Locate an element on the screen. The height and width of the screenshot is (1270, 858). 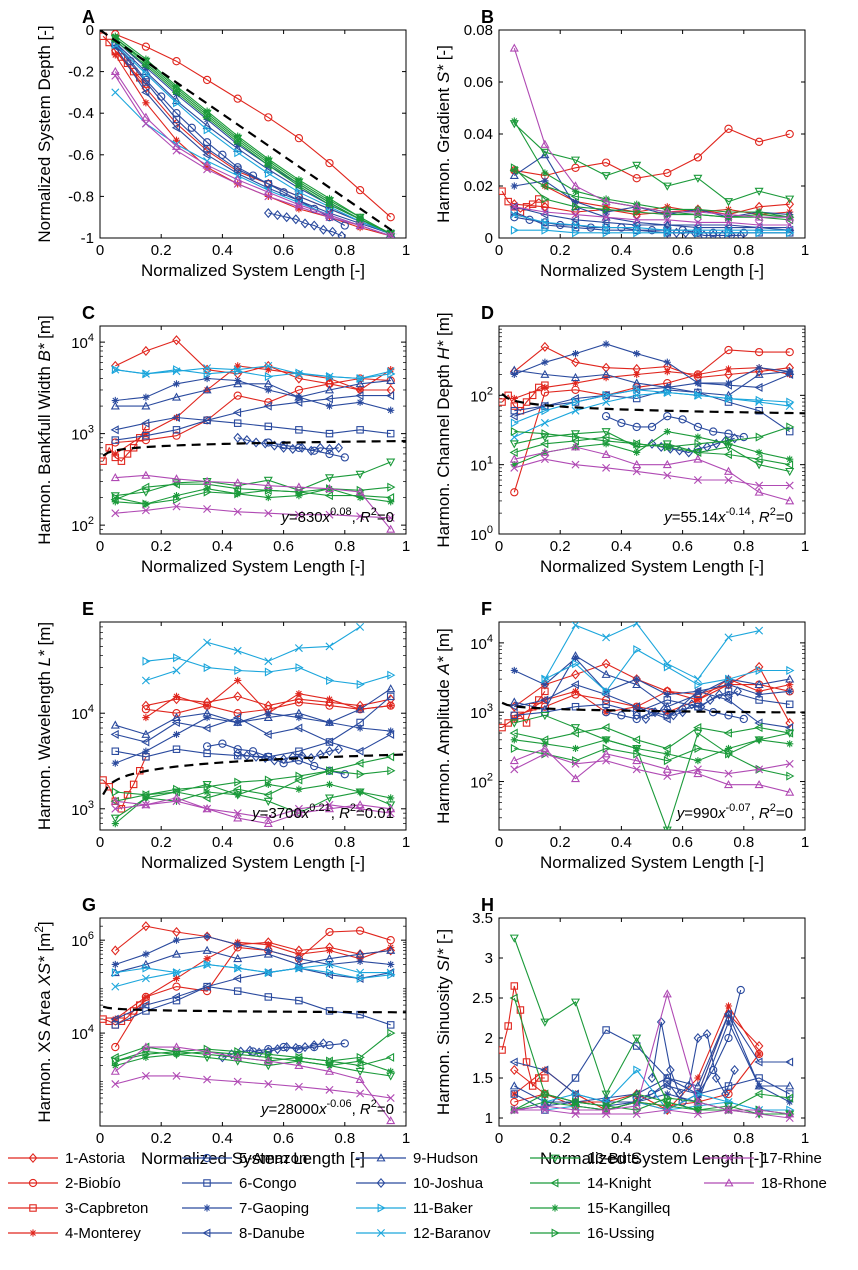
panel-letter: A is located at coordinates (88, 17).